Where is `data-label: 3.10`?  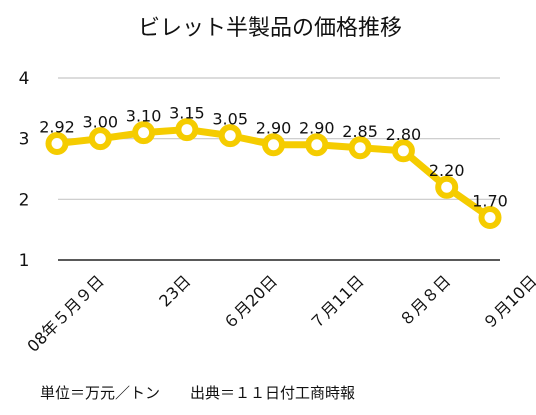
data-label: 3.10 is located at coordinates (144, 116).